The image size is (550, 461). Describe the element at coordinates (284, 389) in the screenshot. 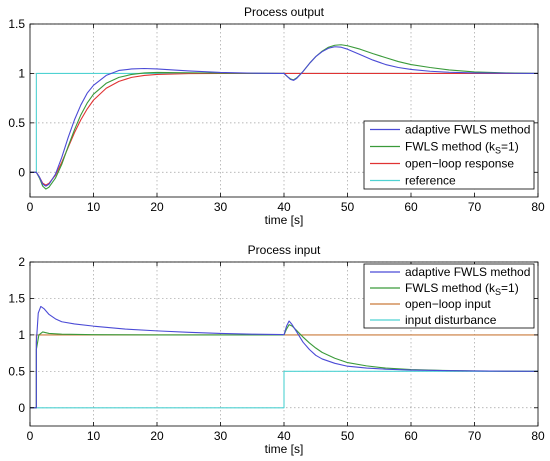

I see `series-line` at that location.